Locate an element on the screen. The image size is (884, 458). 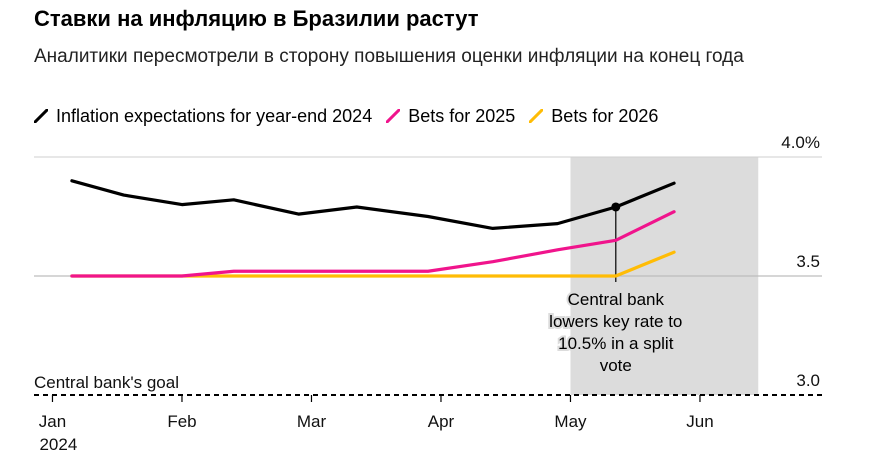
goal-label: Central bank's goal is located at coordinates (106, 382).